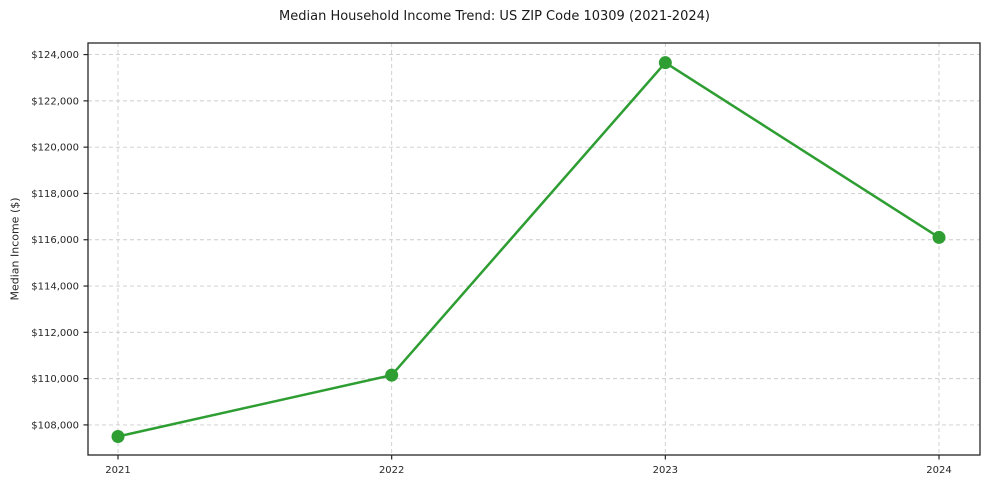 The image size is (989, 490). Describe the element at coordinates (391, 470) in the screenshot. I see `x-tick-label: 2022` at that location.